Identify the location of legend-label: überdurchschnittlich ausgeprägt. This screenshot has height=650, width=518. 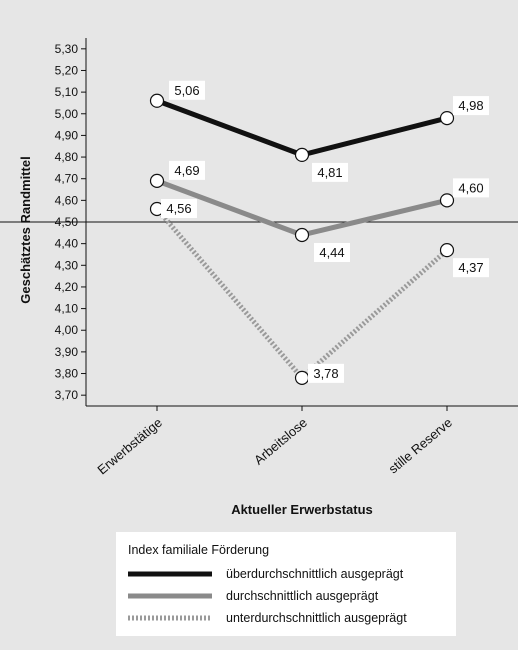
(315, 574).